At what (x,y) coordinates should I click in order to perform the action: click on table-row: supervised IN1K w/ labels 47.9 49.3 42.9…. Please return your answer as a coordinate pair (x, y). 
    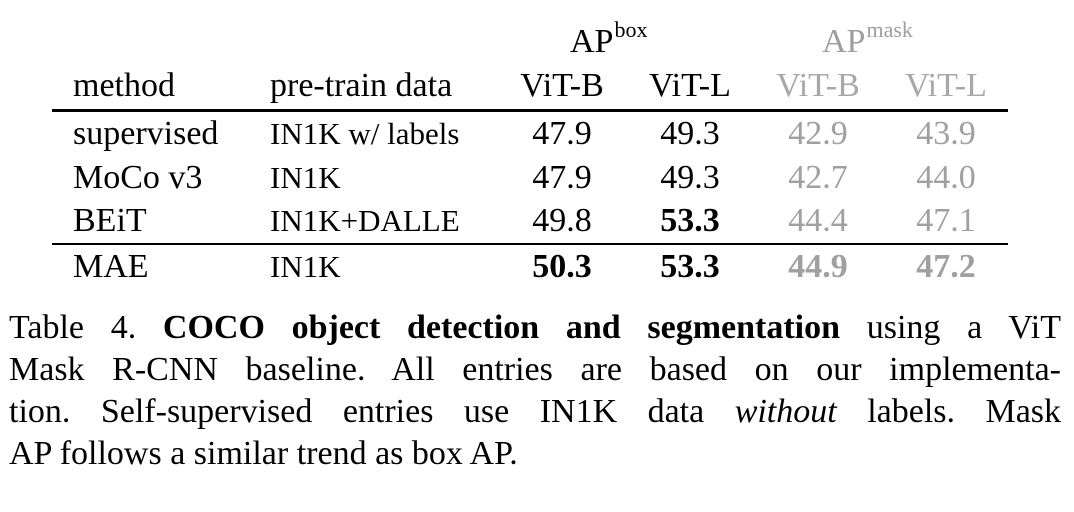
    Looking at the image, I should click on (530, 134).